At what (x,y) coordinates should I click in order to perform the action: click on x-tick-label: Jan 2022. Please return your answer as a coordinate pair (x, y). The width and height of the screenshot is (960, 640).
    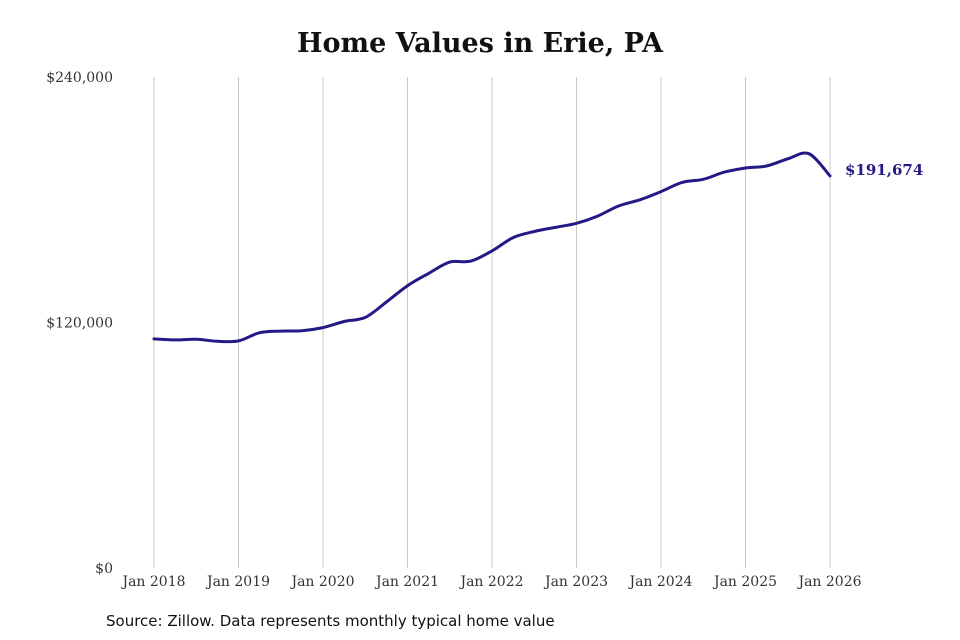
    Looking at the image, I should click on (490, 582).